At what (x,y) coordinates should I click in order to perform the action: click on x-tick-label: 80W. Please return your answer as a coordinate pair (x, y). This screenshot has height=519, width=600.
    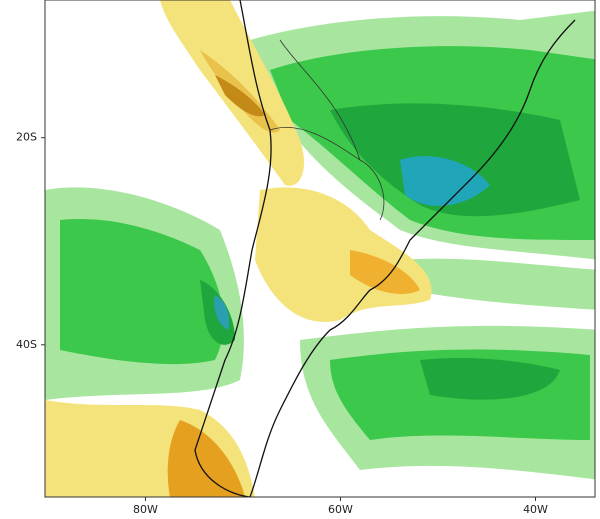
    Looking at the image, I should click on (145, 509).